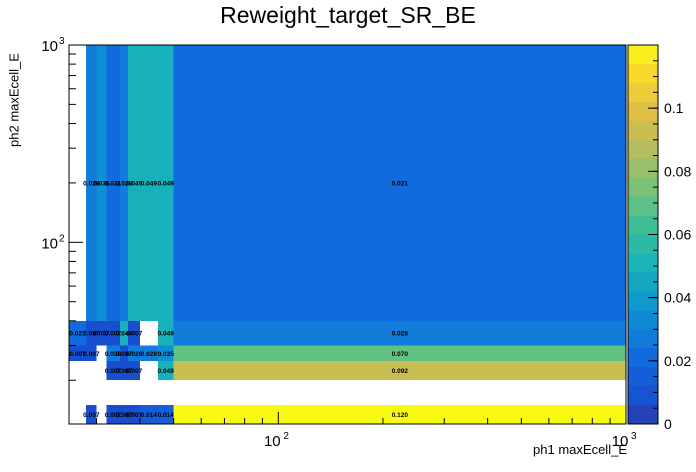  Describe the element at coordinates (668, 424) in the screenshot. I see `colorbar-tick-label: 0` at that location.